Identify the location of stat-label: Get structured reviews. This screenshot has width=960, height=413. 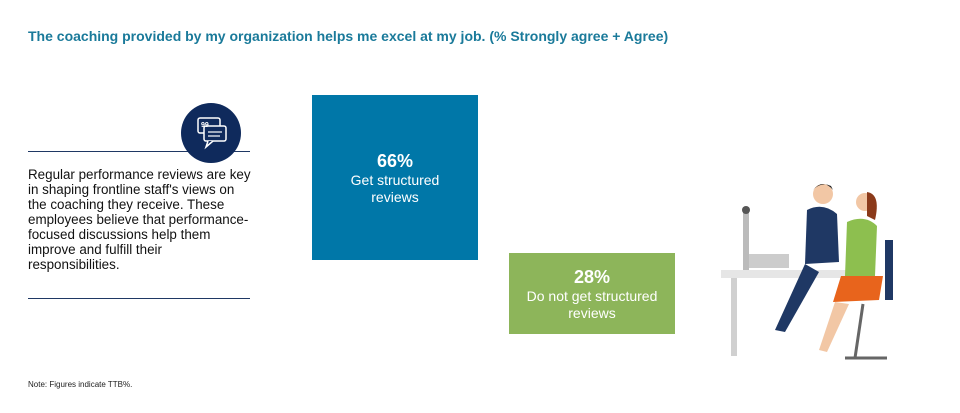
(395, 188).